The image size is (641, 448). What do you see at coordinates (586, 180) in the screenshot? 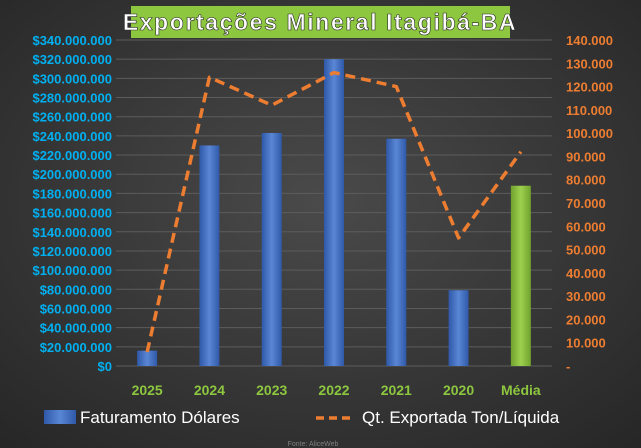
I see `right-axis-tick-label: 80.000` at bounding box center [586, 180].